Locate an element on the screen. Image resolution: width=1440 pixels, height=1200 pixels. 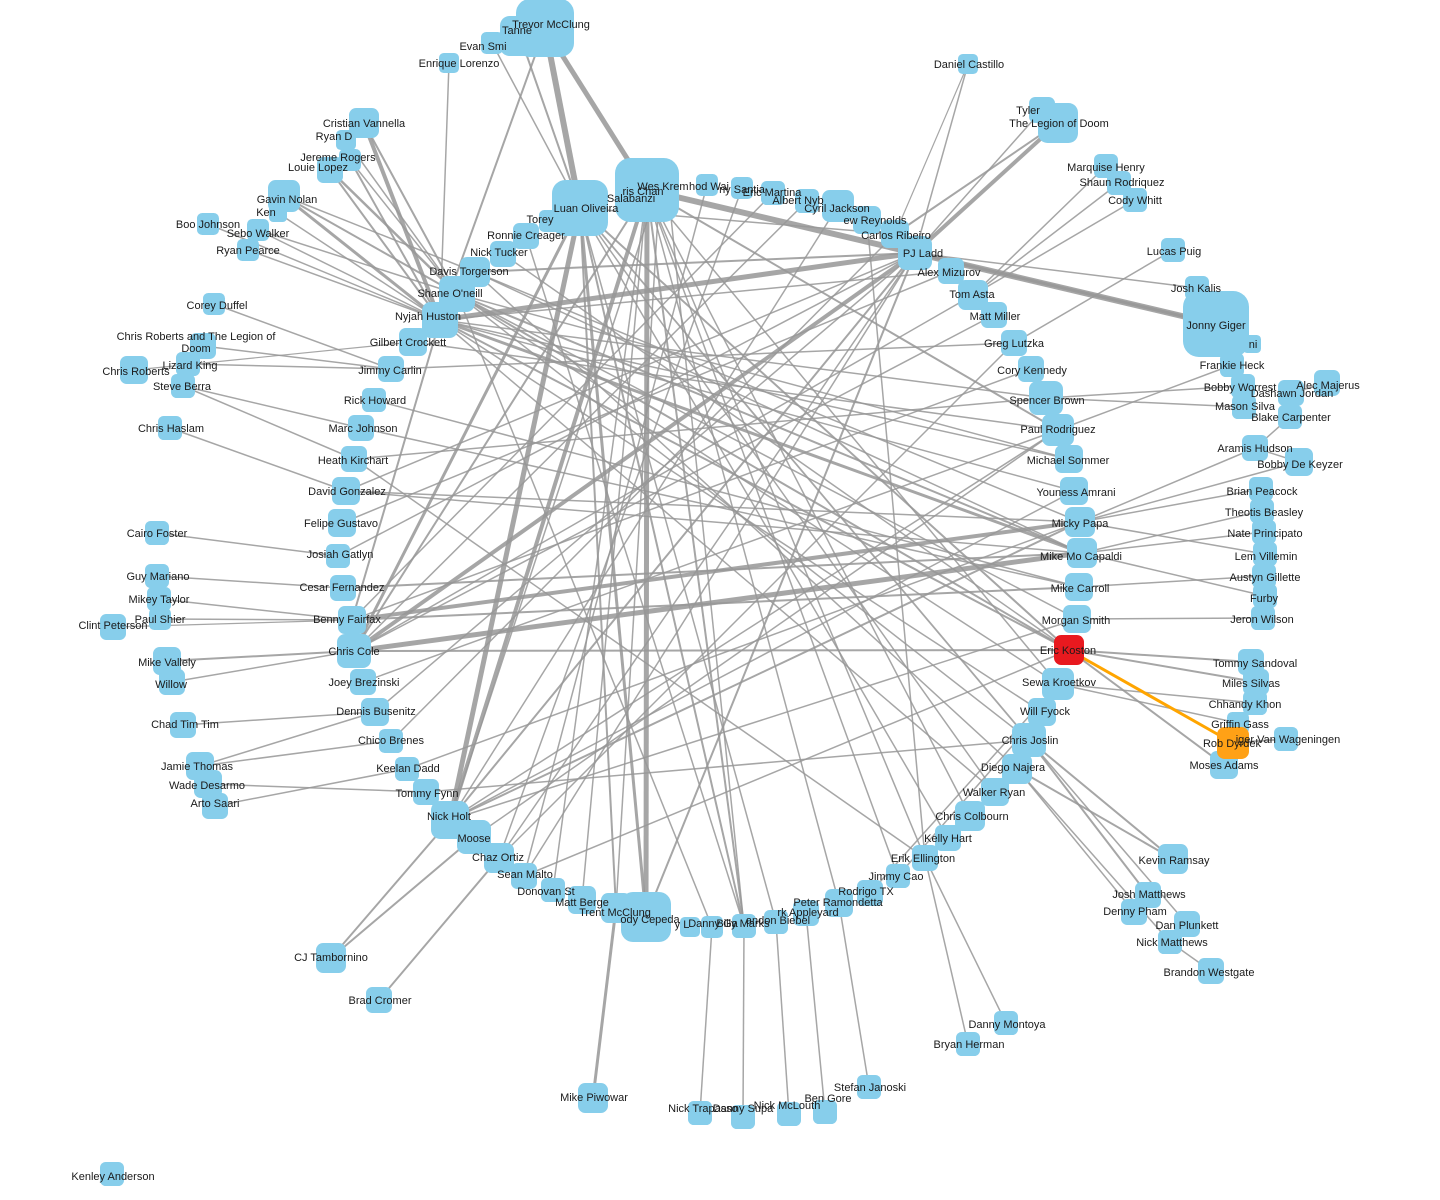
node-alex-mizurov is located at coordinates (951, 271).